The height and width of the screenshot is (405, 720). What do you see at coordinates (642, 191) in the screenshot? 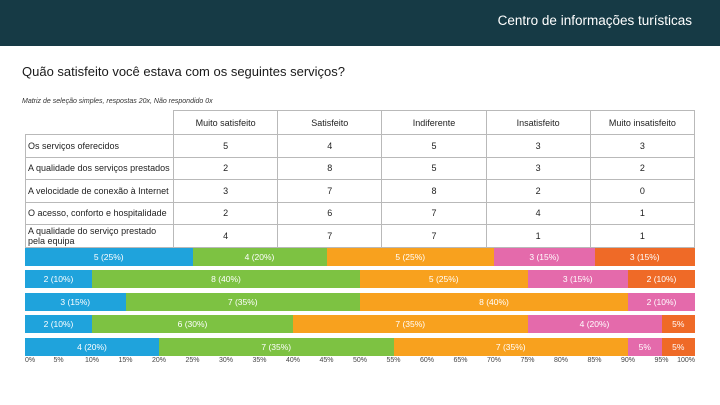
I see `matrix-cell: 0` at bounding box center [642, 191].